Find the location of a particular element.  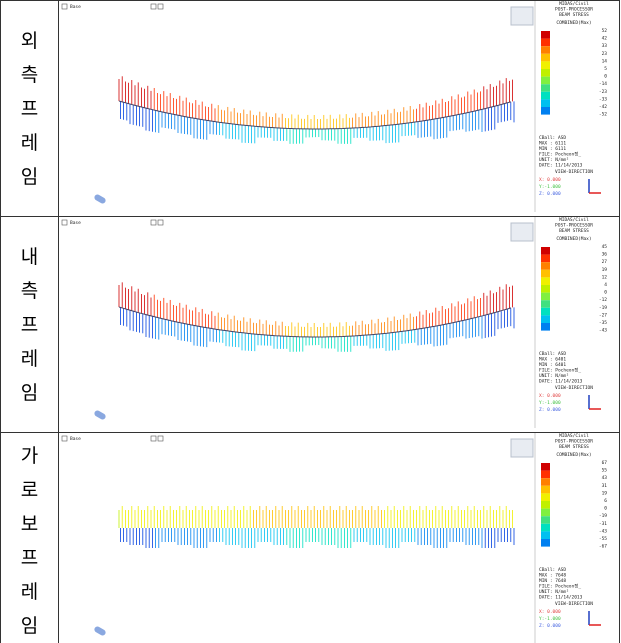

view-axis: Y:-1.000 is located at coordinates (550, 187).